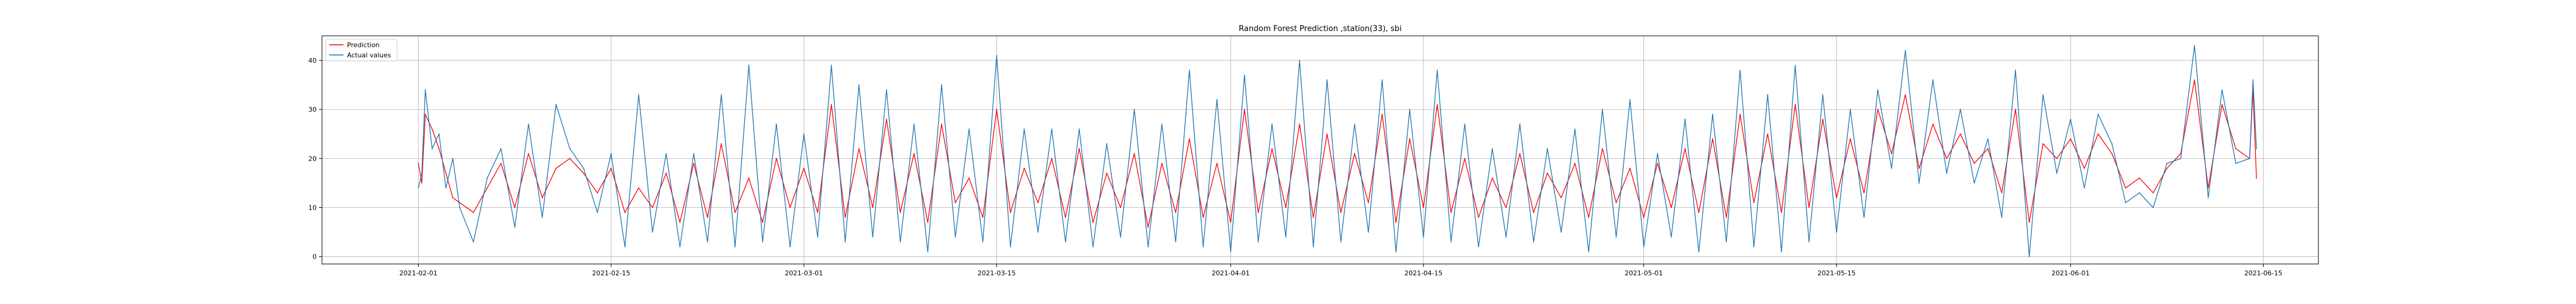 The image size is (2576, 304). What do you see at coordinates (1837, 273) in the screenshot?
I see `x-tick-label: 2021-05-15` at bounding box center [1837, 273].